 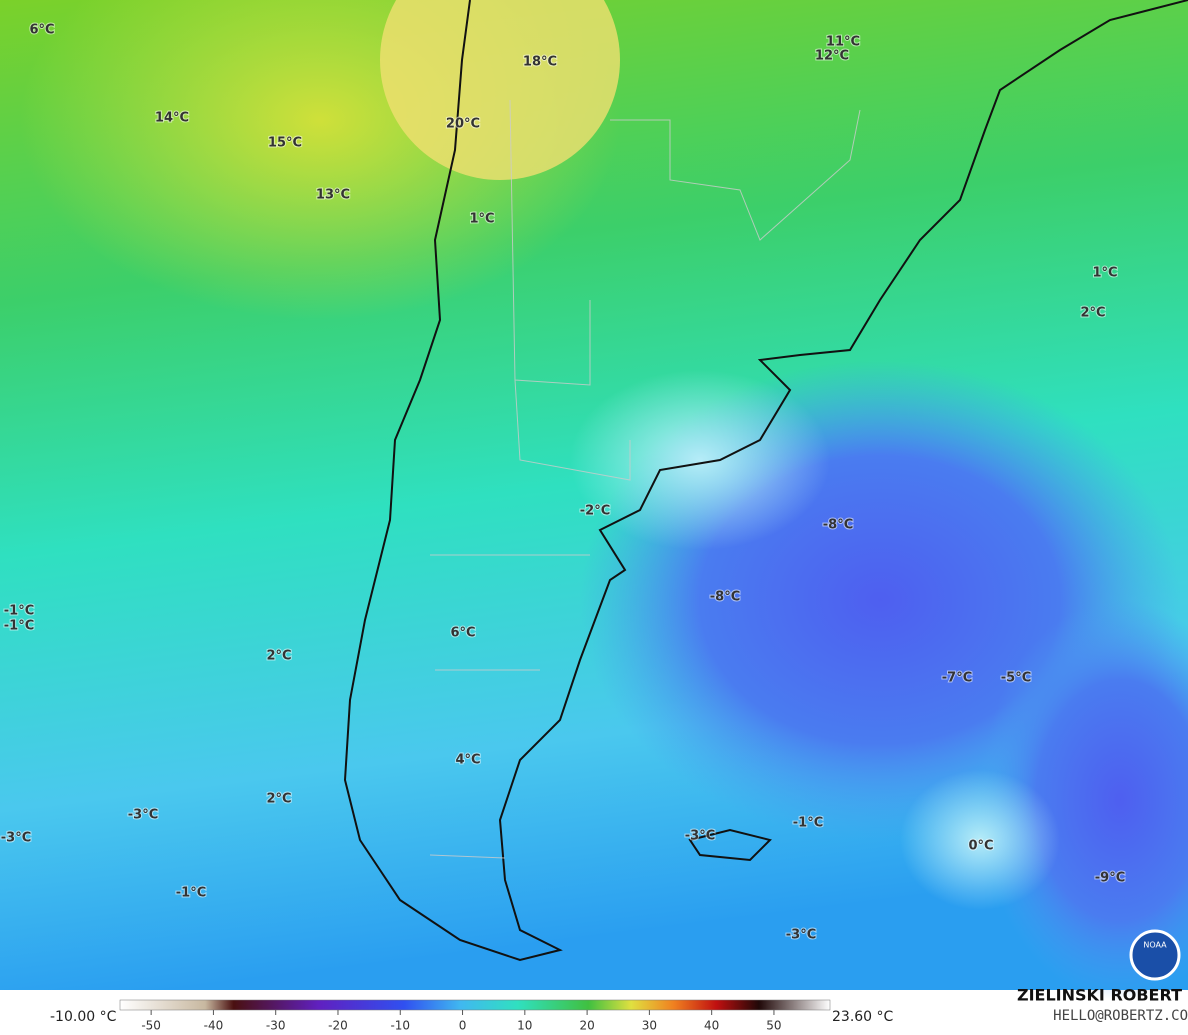 I want to click on colorbar-tick-label: 40, so click(x=711, y=1026).